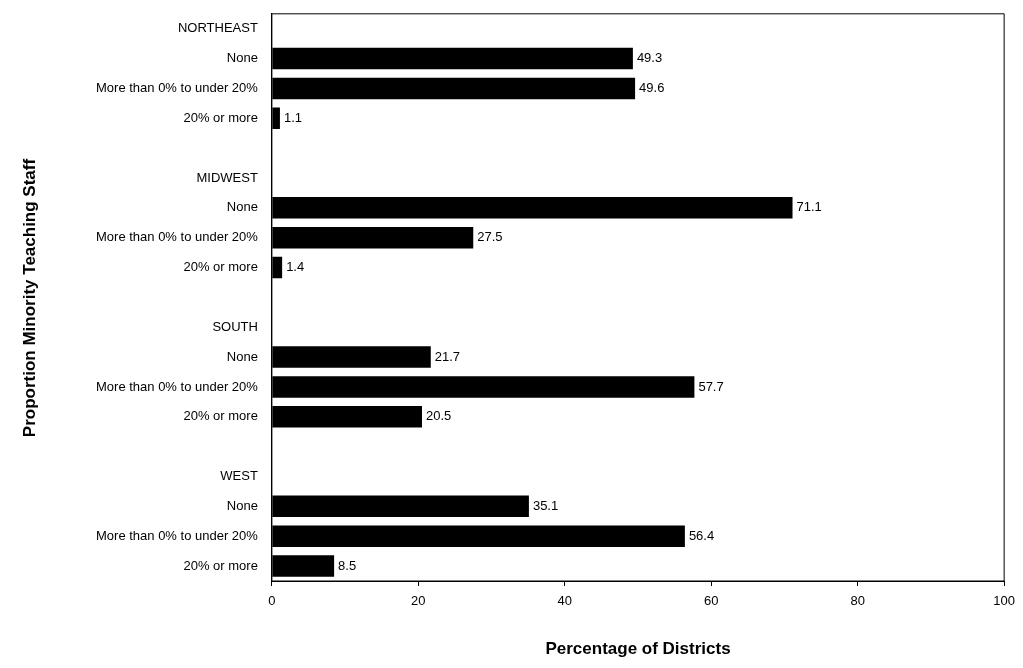 The image size is (1023, 668). Describe the element at coordinates (293, 117) in the screenshot. I see `data-label: 1.1` at that location.